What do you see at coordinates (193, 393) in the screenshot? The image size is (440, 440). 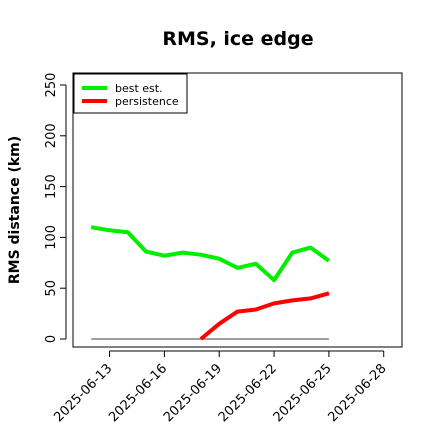 I see `x-tick-label: 2025-06-19` at bounding box center [193, 393].